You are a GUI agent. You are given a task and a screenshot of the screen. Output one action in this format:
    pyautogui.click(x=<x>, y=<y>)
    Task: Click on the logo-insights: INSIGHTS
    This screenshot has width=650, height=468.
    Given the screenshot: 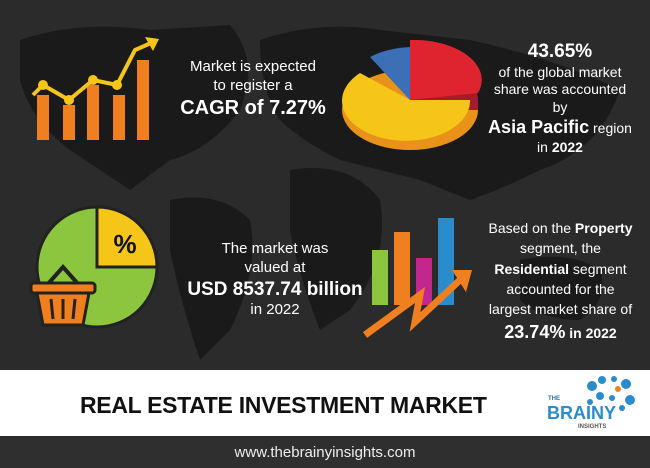 What is the action you would take?
    pyautogui.click(x=592, y=427)
    